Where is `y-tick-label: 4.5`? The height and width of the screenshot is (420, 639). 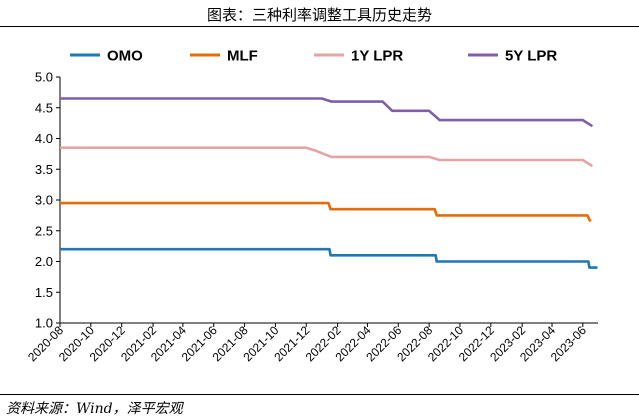 y-tick-label: 4.5 is located at coordinates (44, 107).